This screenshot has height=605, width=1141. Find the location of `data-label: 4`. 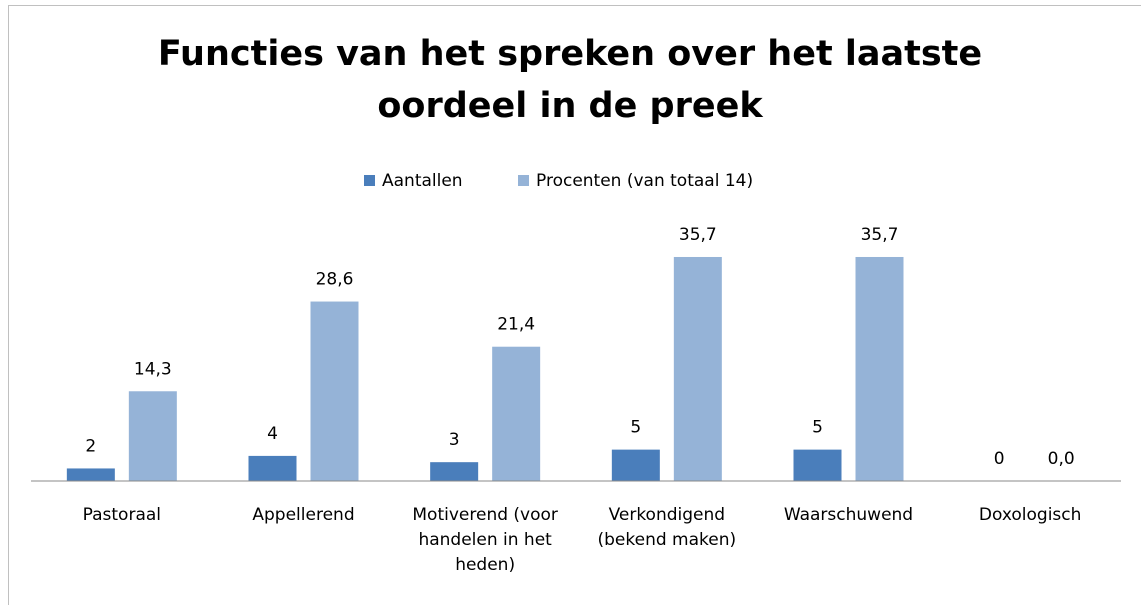

data-label: 4 is located at coordinates (272, 434).